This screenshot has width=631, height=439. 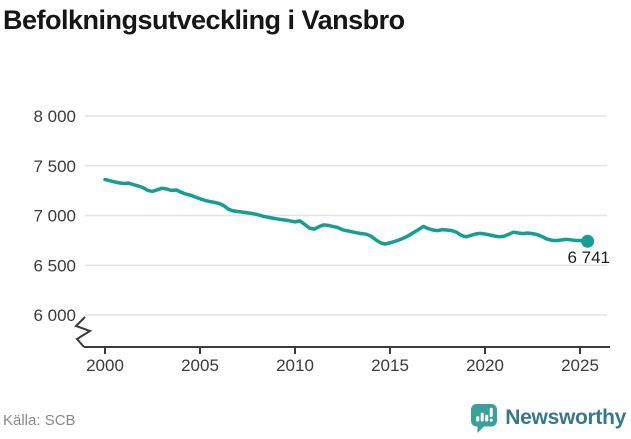 I want to click on end-value-label: 6 741, so click(x=588, y=257).